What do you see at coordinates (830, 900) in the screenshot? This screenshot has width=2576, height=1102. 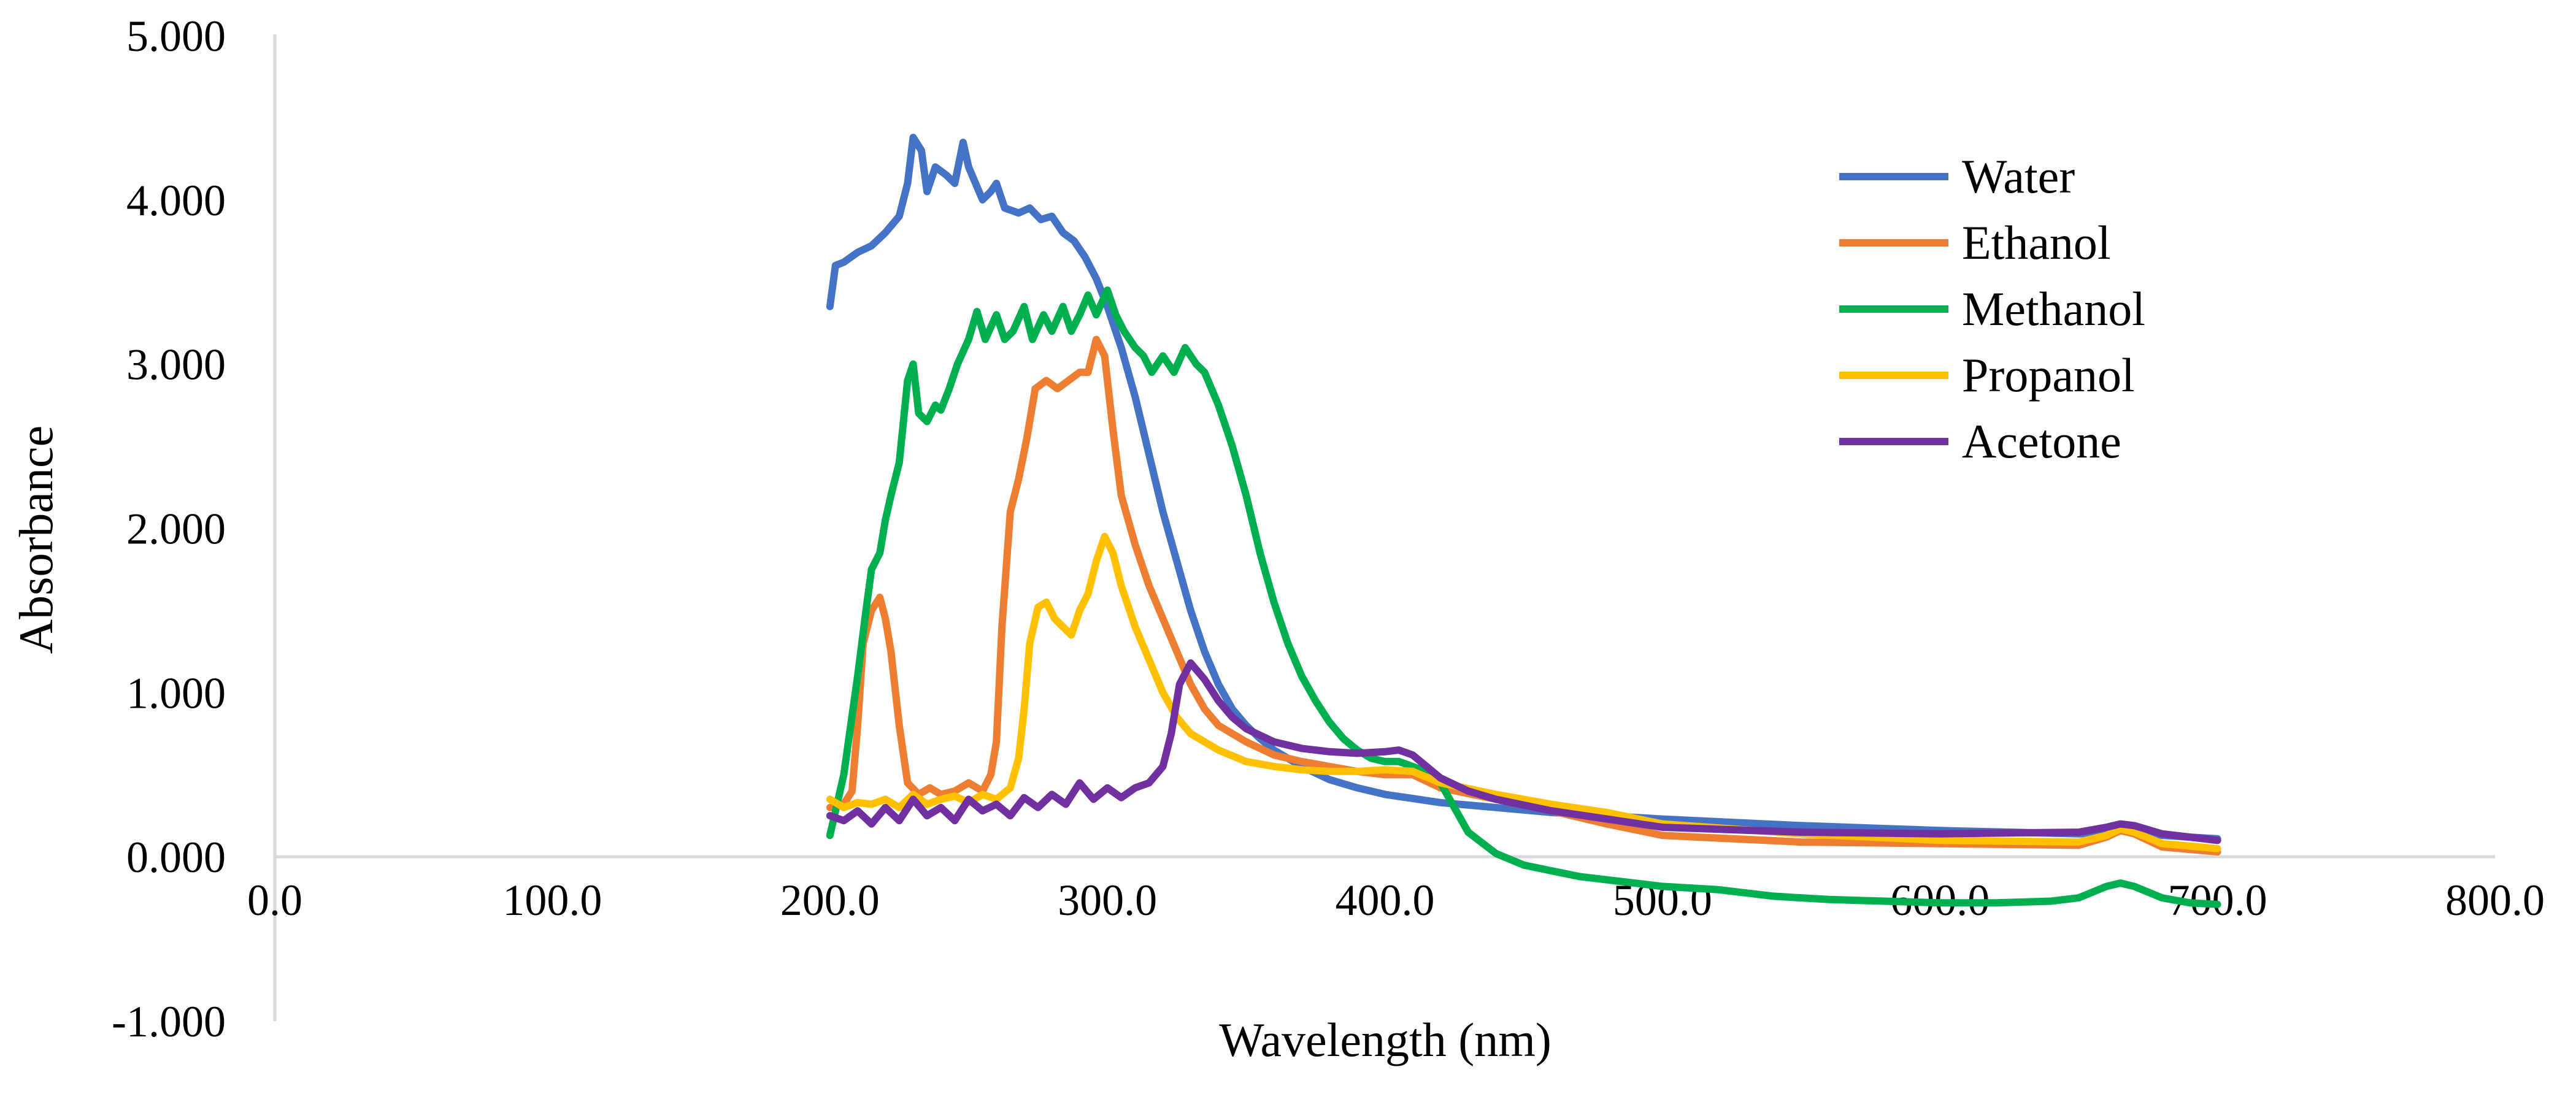 I see `x-tick-label: 200.0` at bounding box center [830, 900].